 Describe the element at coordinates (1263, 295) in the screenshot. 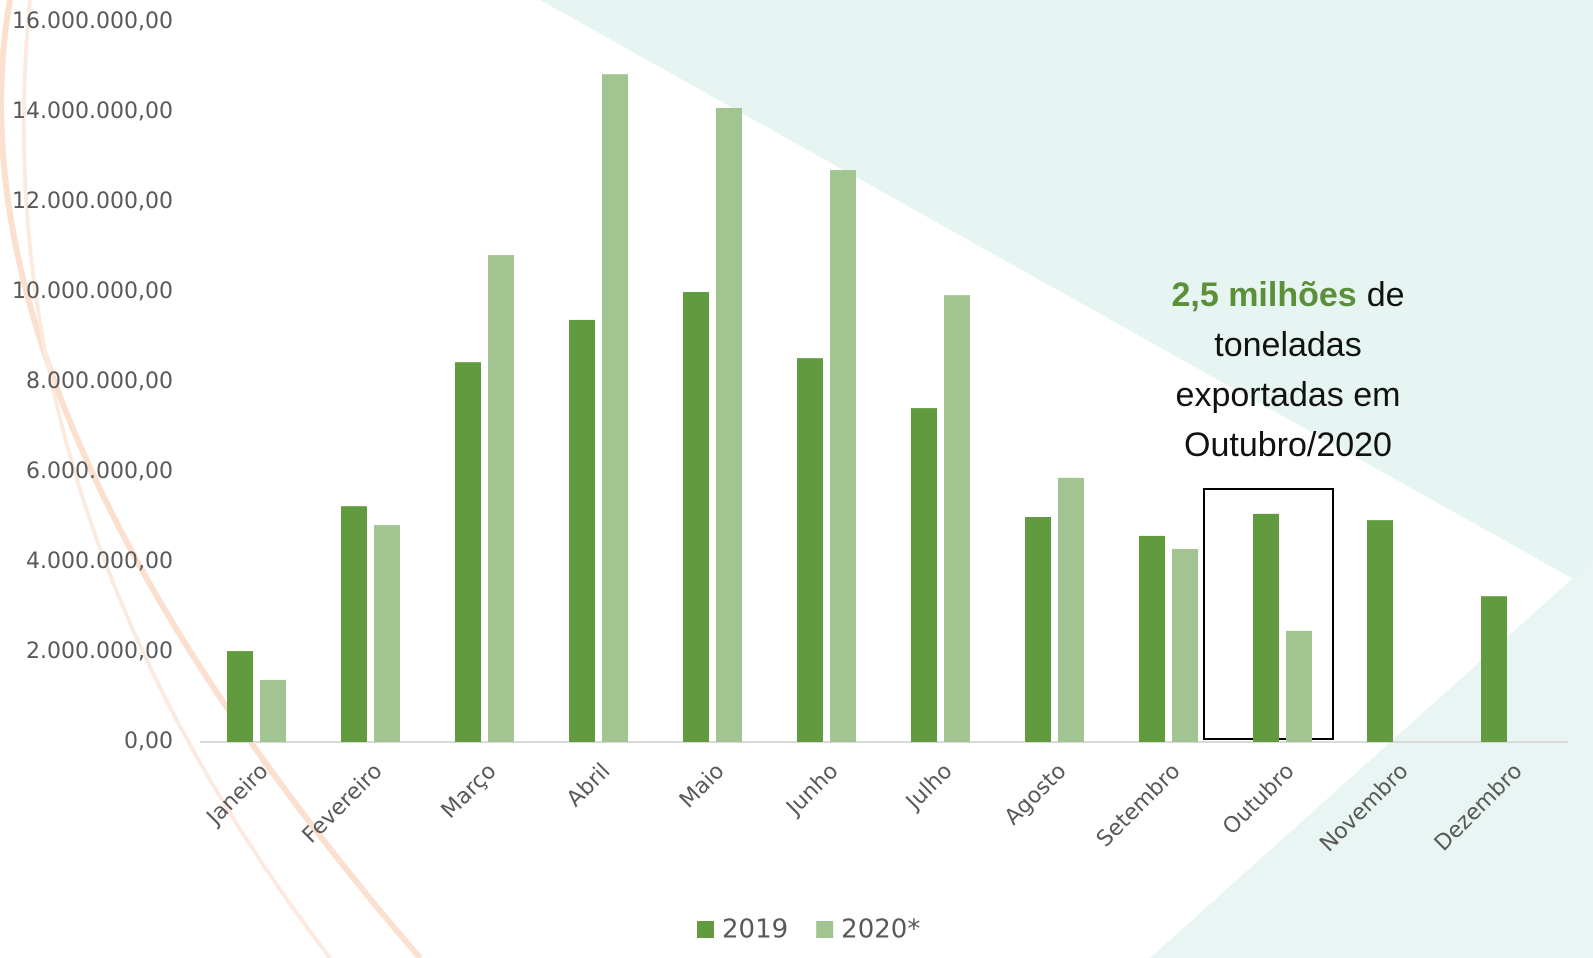

I see `annotation-highlight: 2,5 milhões` at that location.